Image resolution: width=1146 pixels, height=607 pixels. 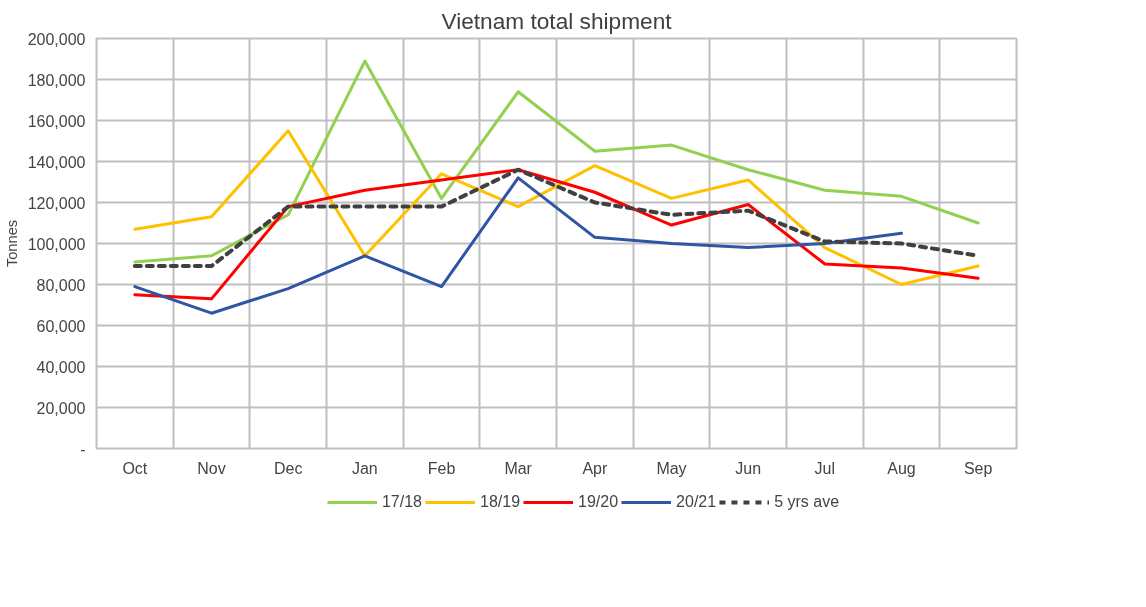 What do you see at coordinates (557, 20) in the screenshot?
I see `chart-title: Vietnam total shipment` at bounding box center [557, 20].